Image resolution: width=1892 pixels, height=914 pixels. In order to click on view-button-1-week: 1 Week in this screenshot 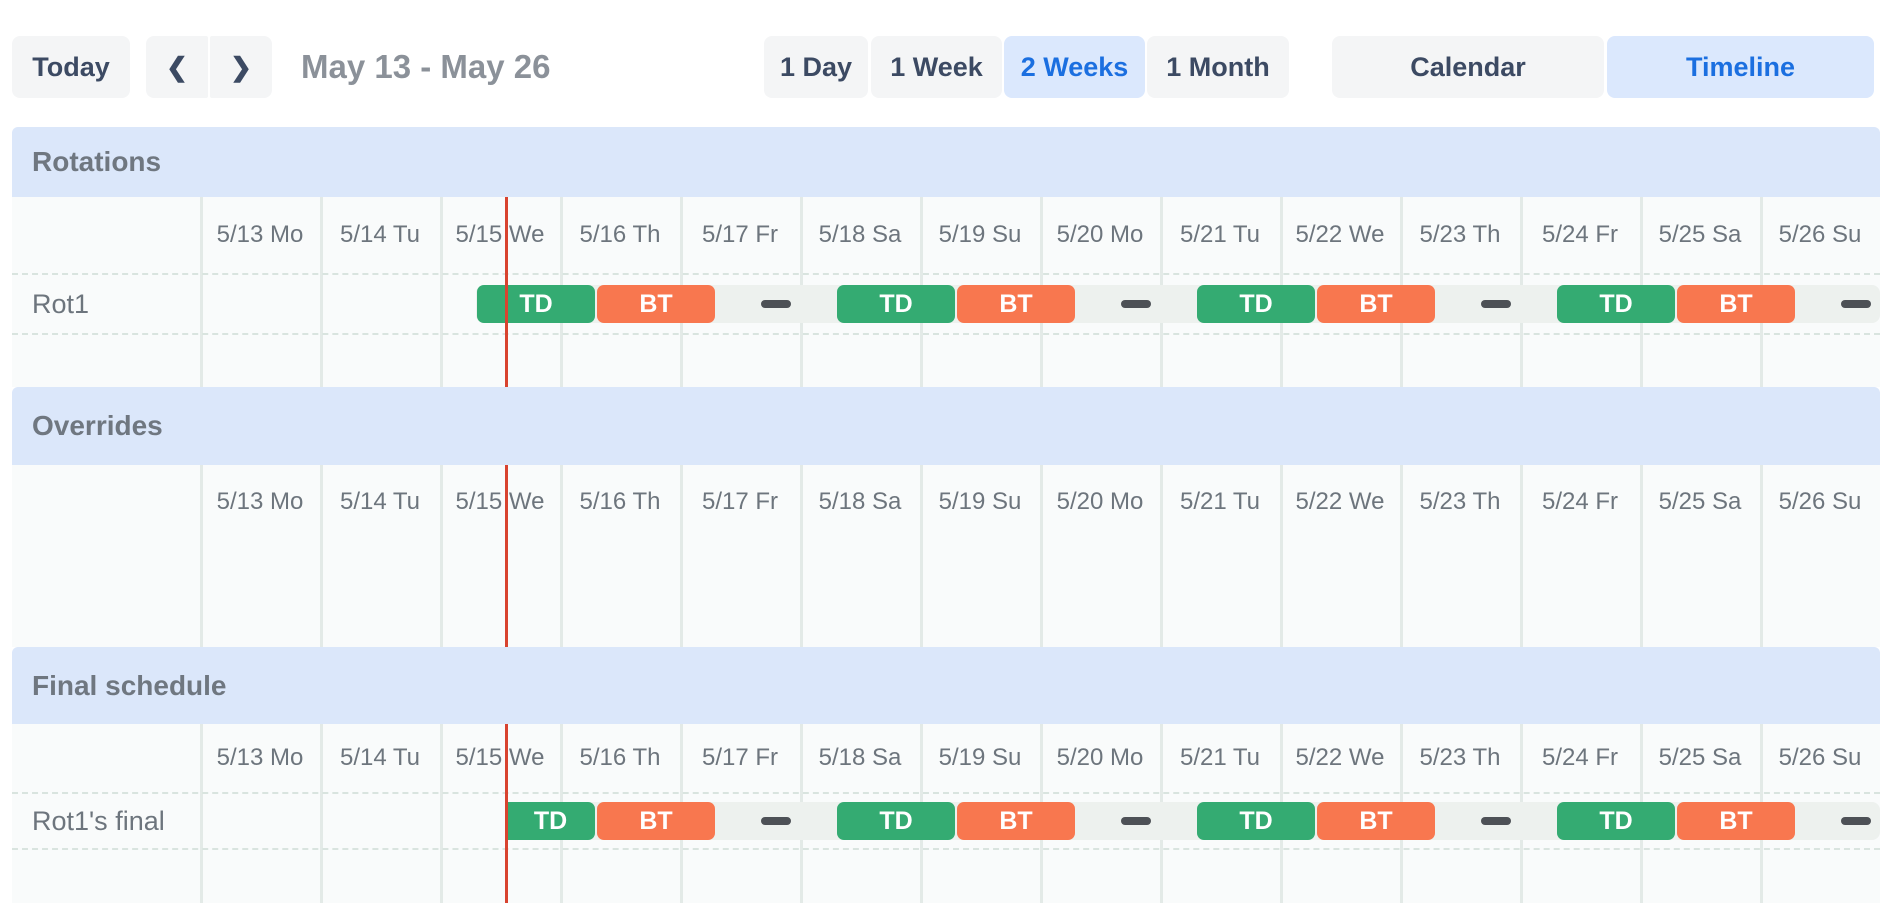, I will do `click(936, 67)`.